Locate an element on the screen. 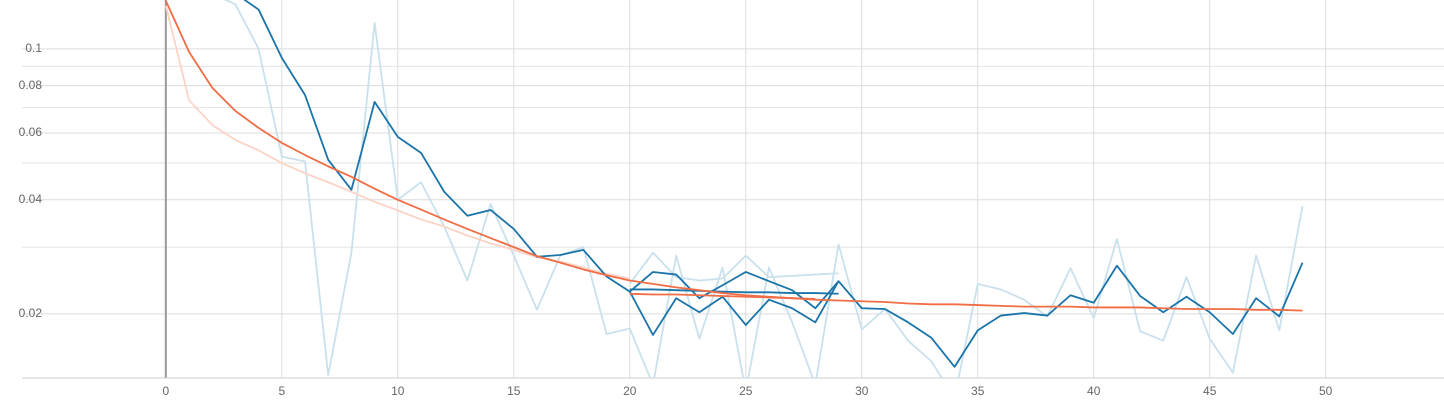  x-tick-label: 15 is located at coordinates (514, 391).